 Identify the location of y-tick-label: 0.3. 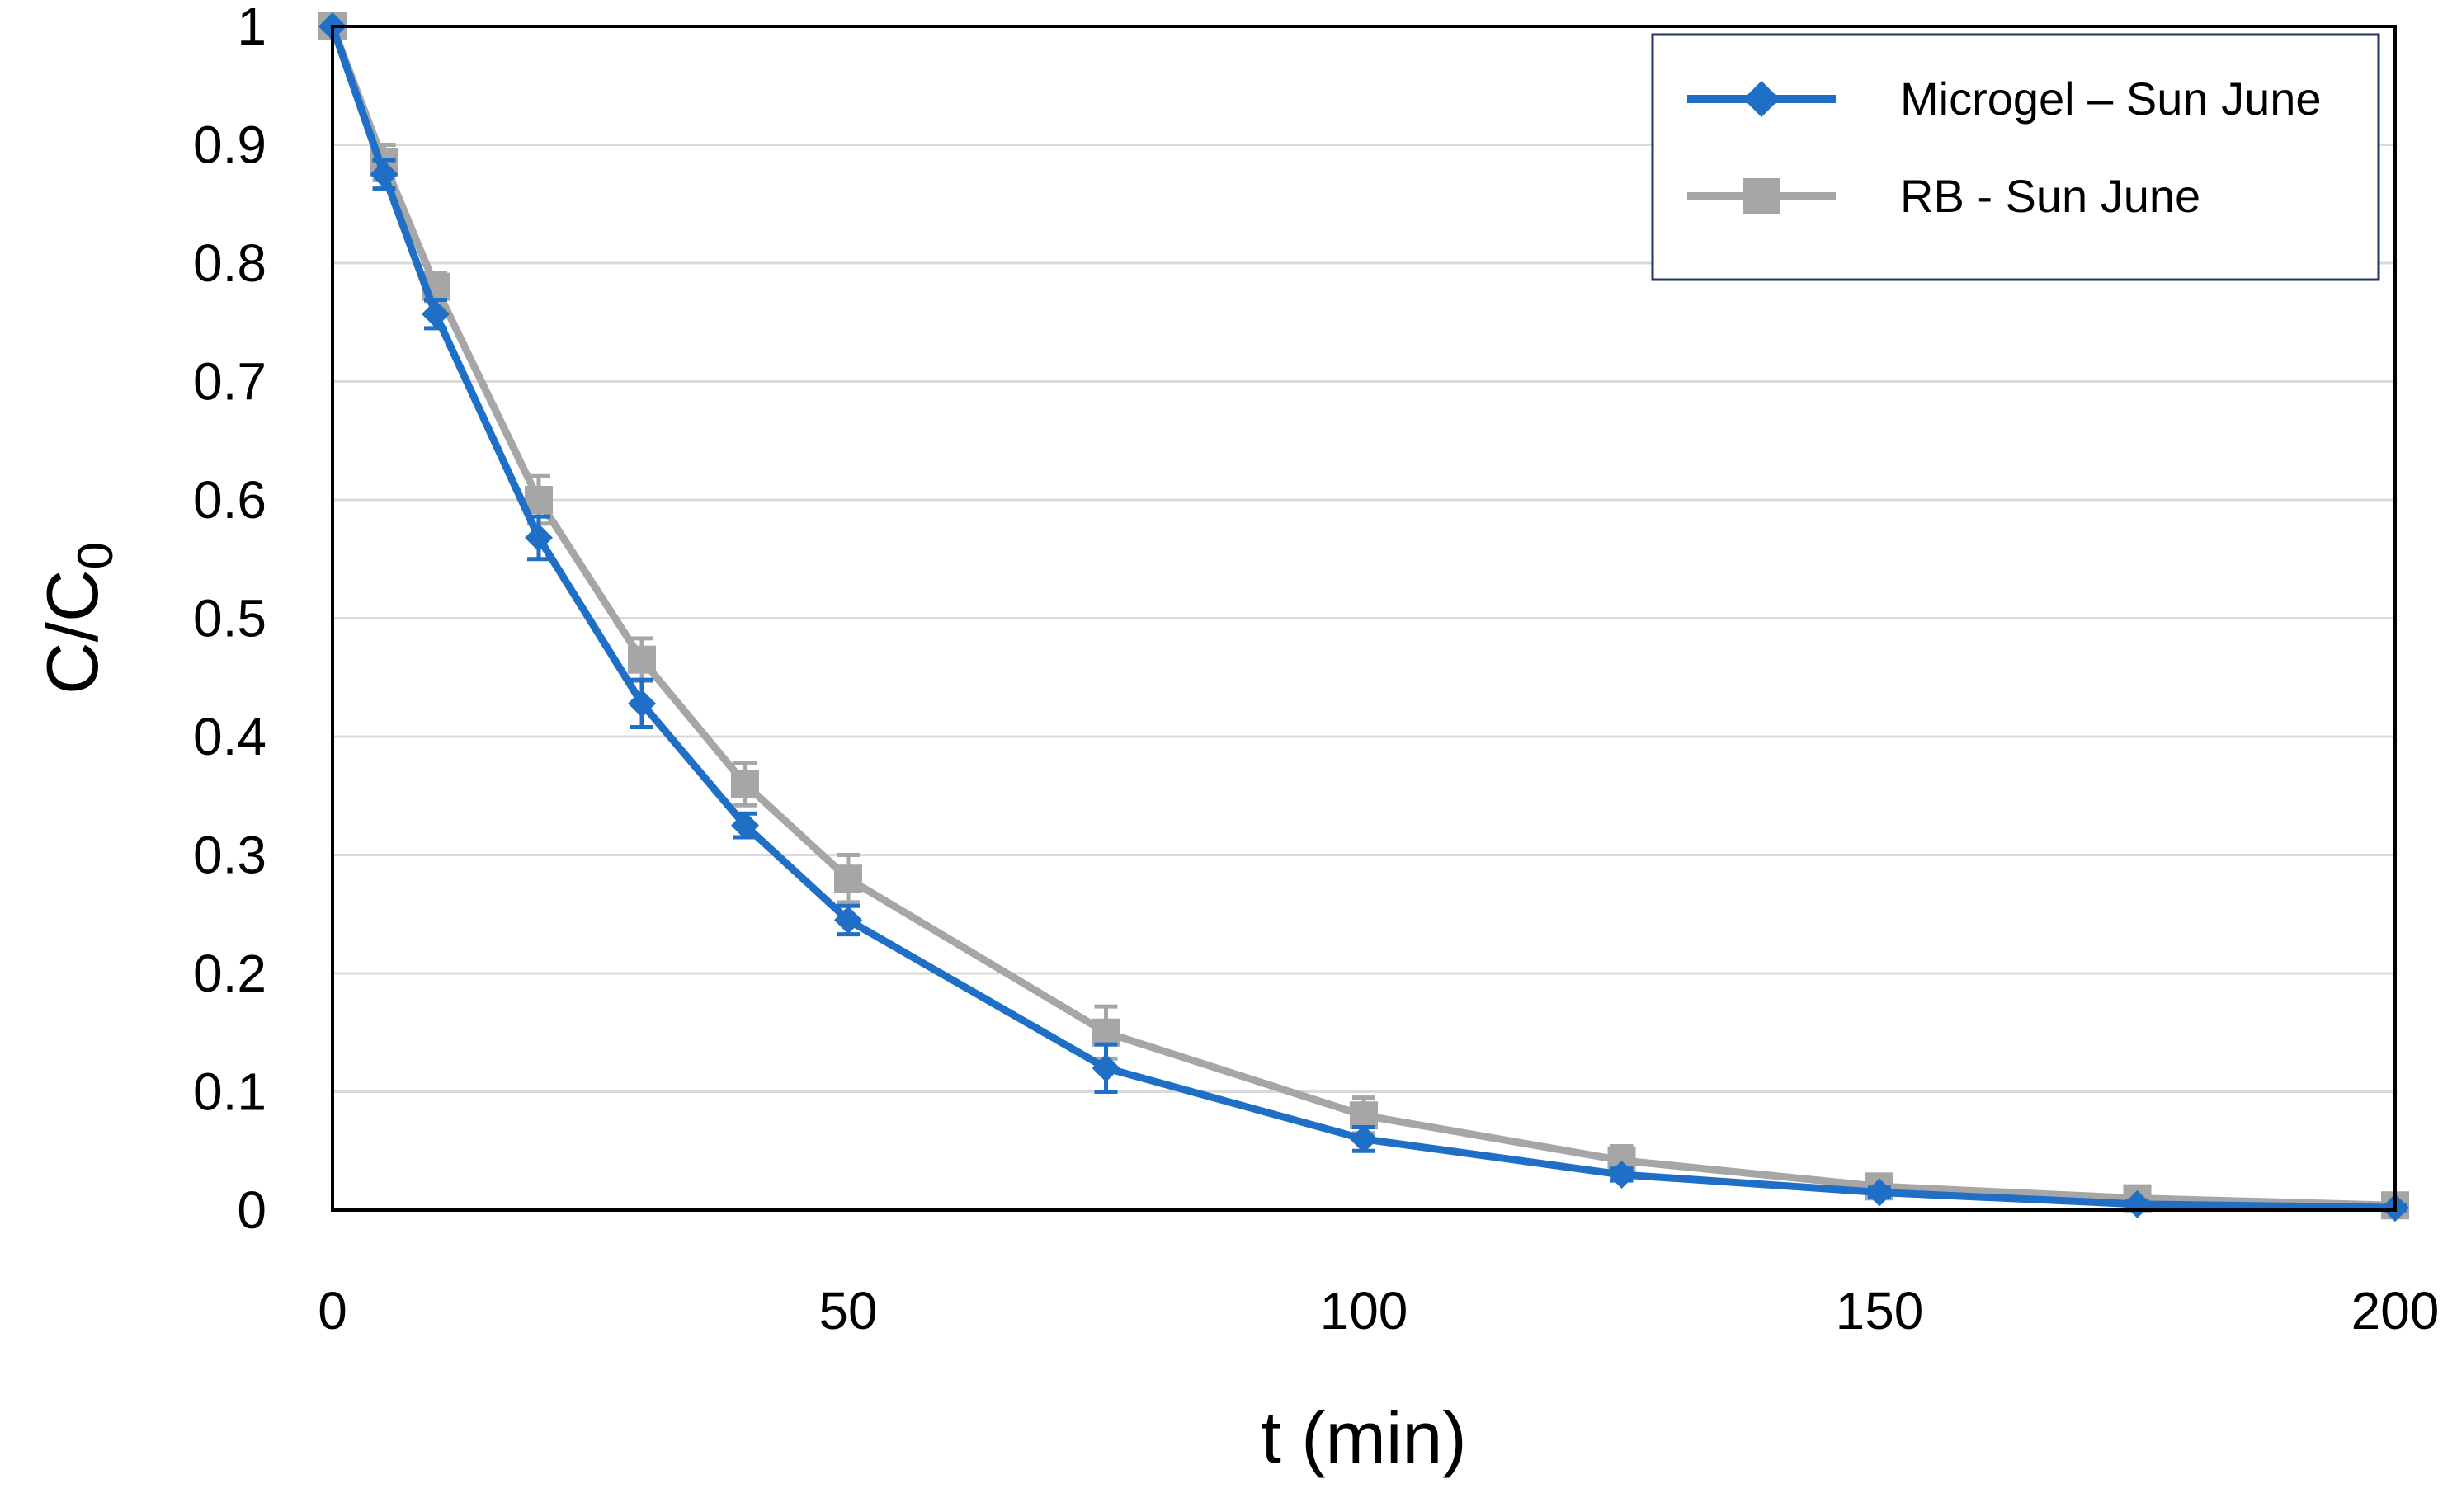
(229, 855).